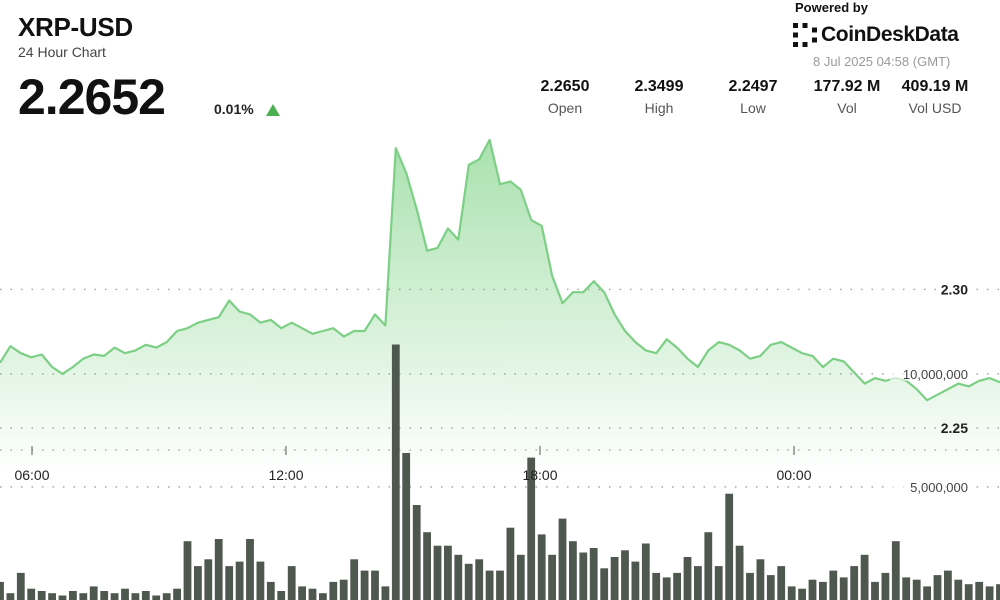 This screenshot has height=600, width=1000. What do you see at coordinates (935, 97) in the screenshot?
I see `stat-vol-usd: 409.19 M Vol USD` at bounding box center [935, 97].